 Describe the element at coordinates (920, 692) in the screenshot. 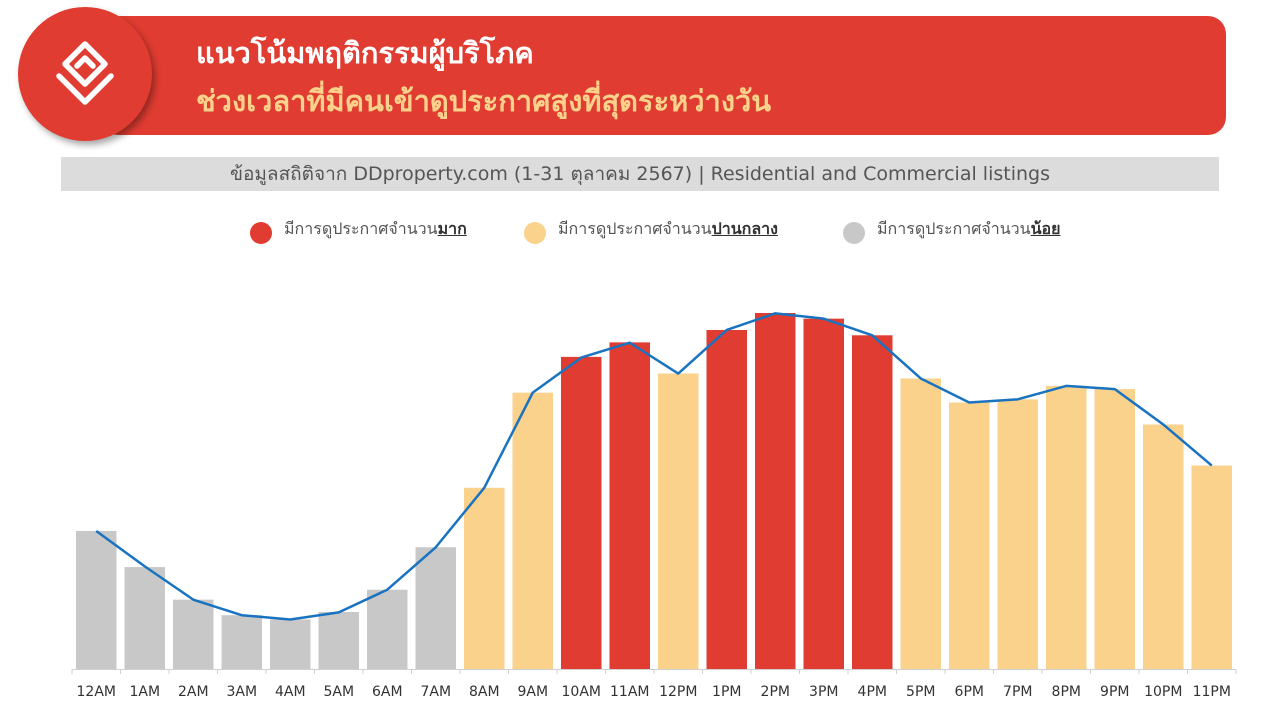

I see `x-tick-label: 5PM` at that location.